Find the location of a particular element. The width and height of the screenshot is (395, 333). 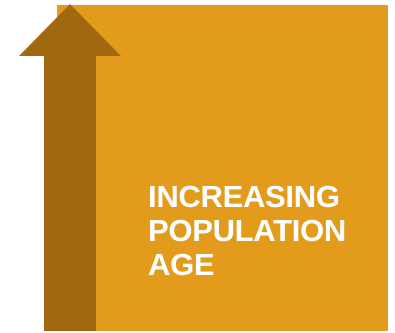

label-line-1: INCREASING is located at coordinates (244, 196).